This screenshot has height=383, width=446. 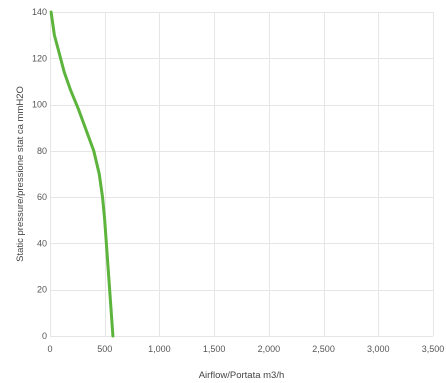 What do you see at coordinates (20, 174) in the screenshot?
I see `y-axis-title: Static pressure/pressione stat ca mmH2O` at bounding box center [20, 174].